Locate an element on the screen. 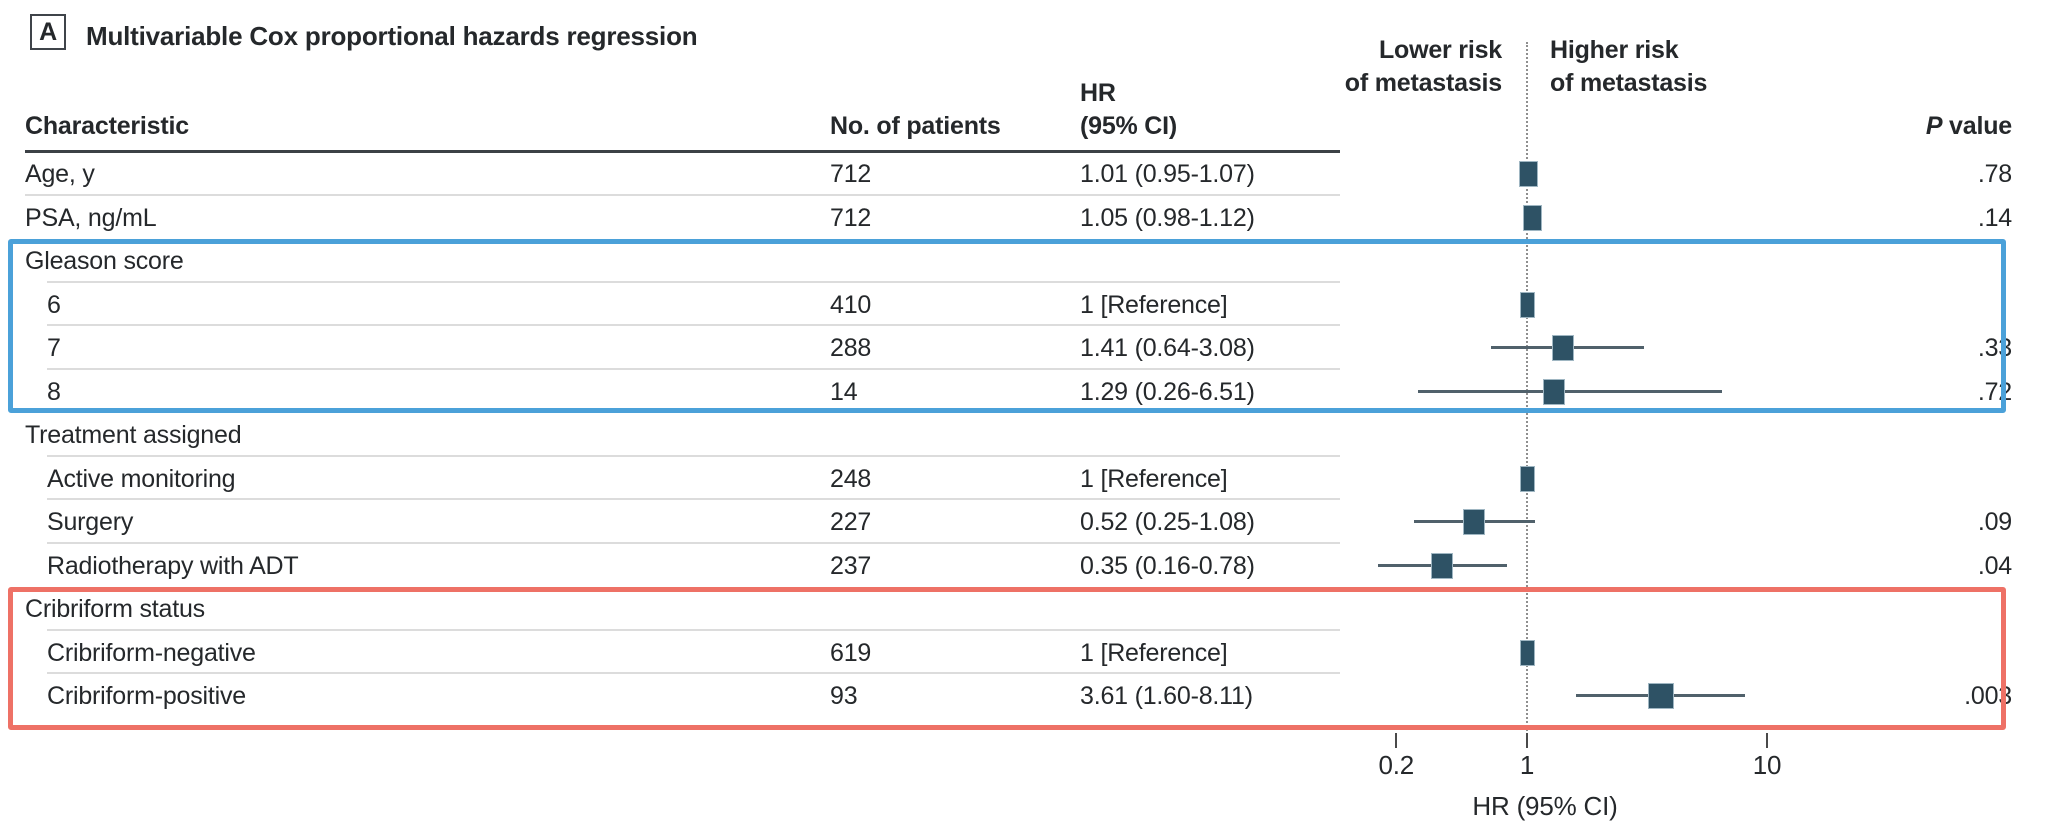 Image resolution: width=2048 pixels, height=825 pixels. patients-count: 410 is located at coordinates (851, 304).